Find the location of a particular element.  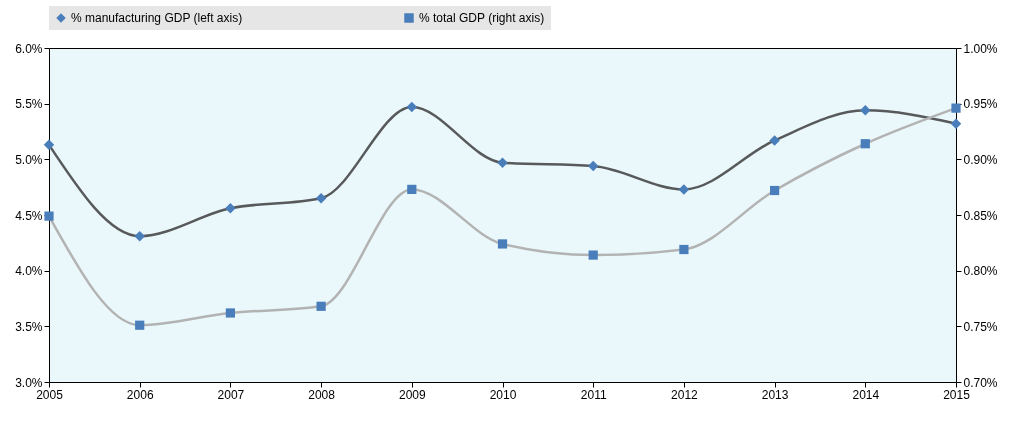

x-tick-label: 2015 is located at coordinates (957, 394).